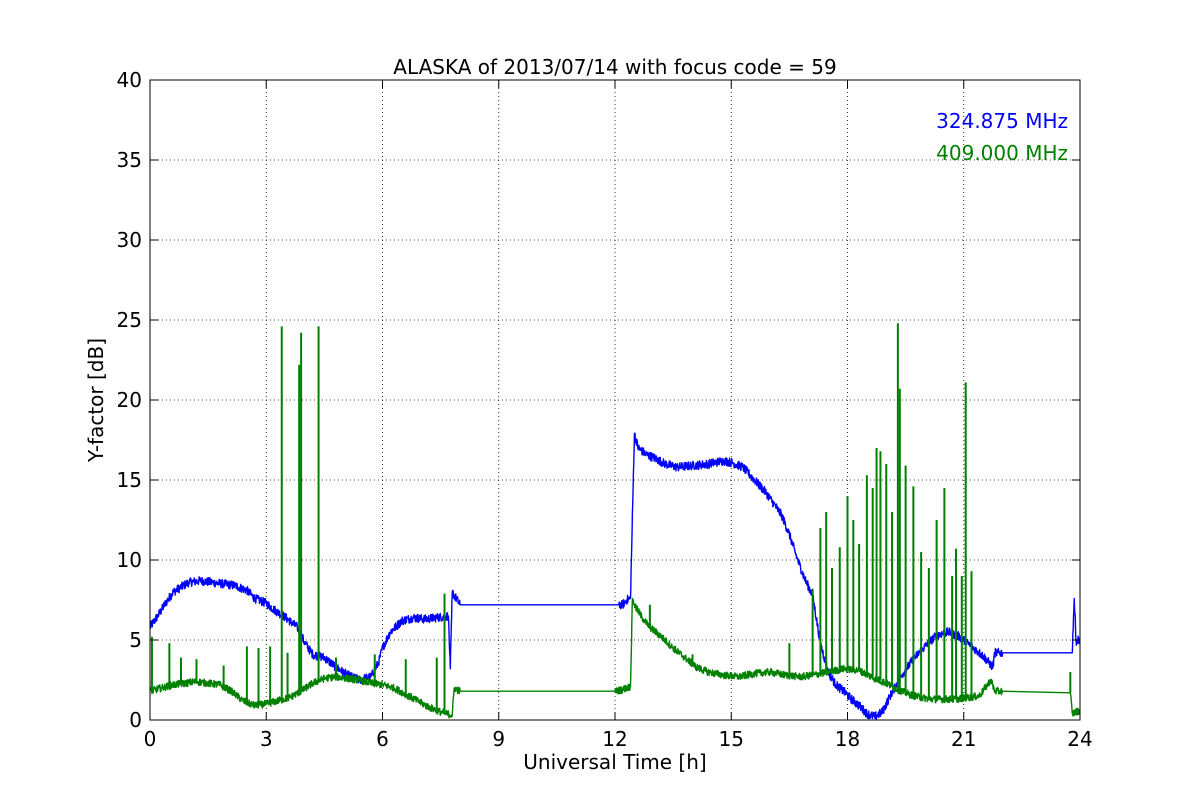 This screenshot has height=800, width=1200. What do you see at coordinates (129, 80) in the screenshot?
I see `y-tick-label: 40` at bounding box center [129, 80].